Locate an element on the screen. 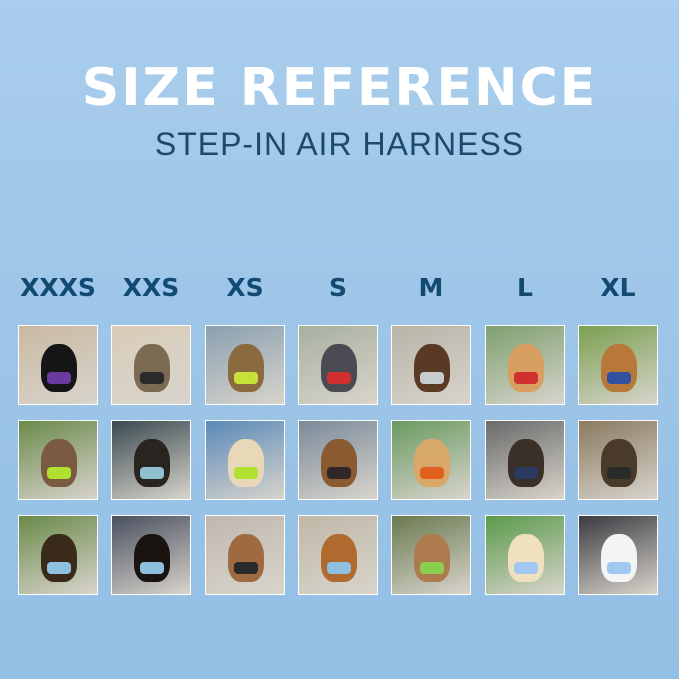  size-label-xl: XL is located at coordinates (618, 287).